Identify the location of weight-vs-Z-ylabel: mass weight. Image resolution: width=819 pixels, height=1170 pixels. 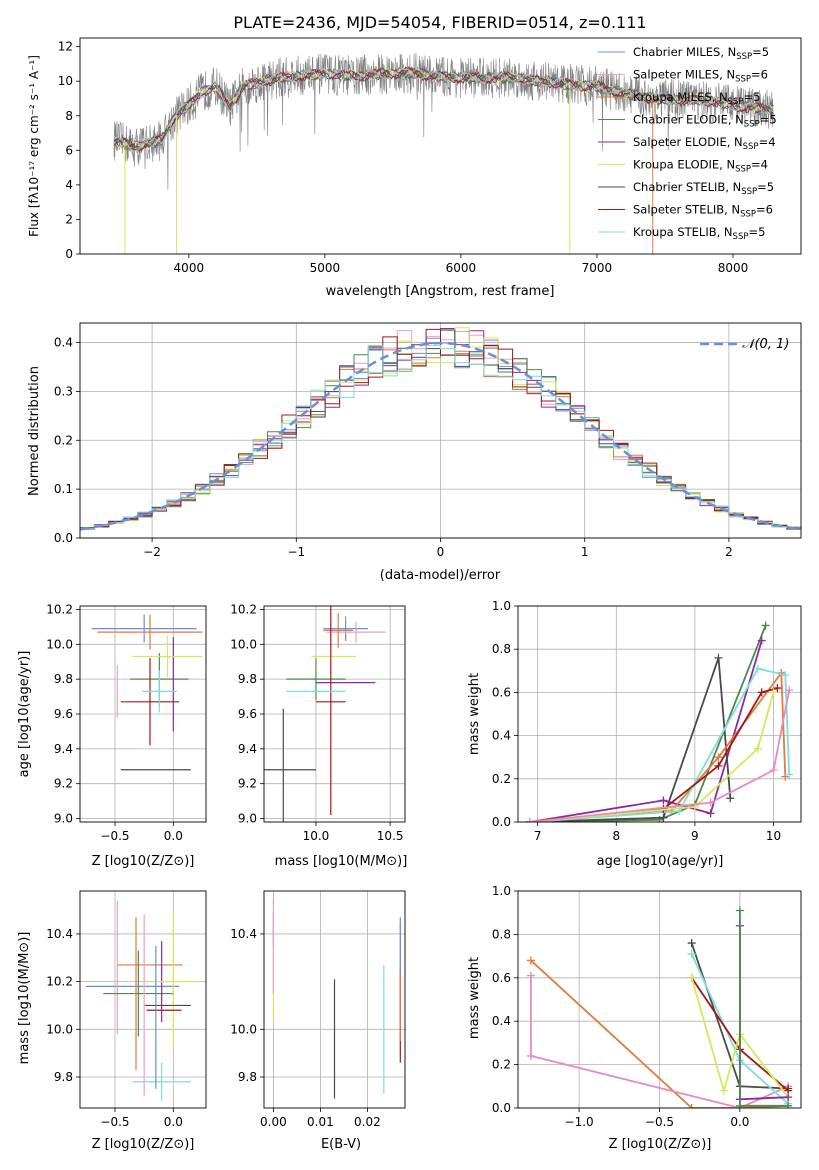
(474, 998).